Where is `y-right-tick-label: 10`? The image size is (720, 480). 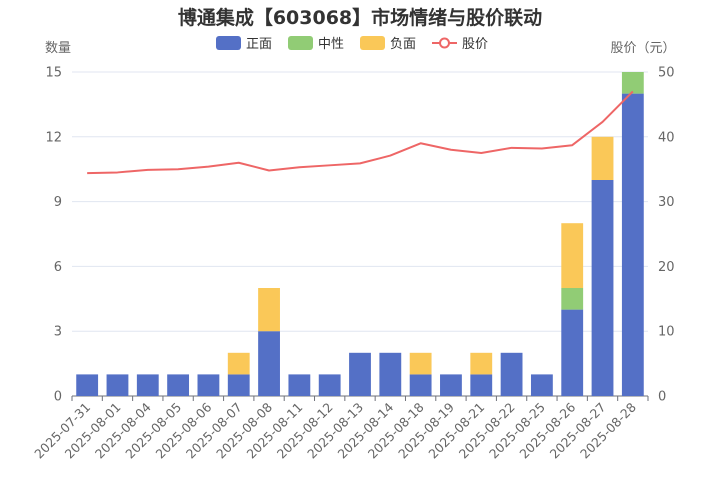 y-right-tick-label: 10 is located at coordinates (666, 332).